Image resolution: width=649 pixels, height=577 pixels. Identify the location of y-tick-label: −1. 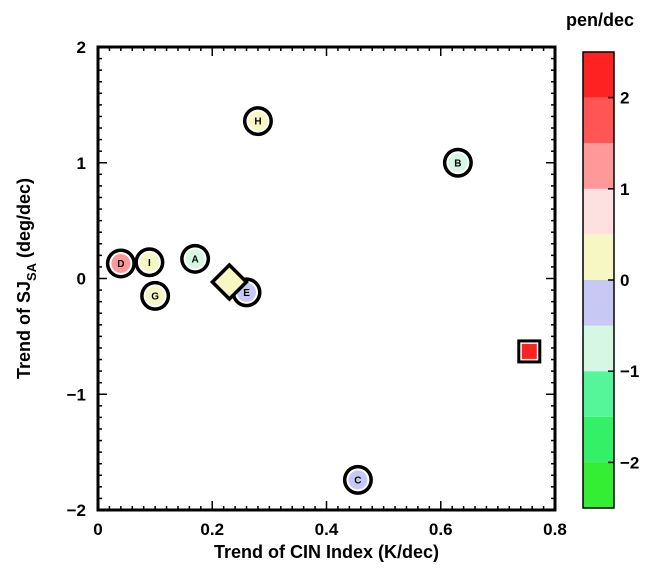
(76, 394).